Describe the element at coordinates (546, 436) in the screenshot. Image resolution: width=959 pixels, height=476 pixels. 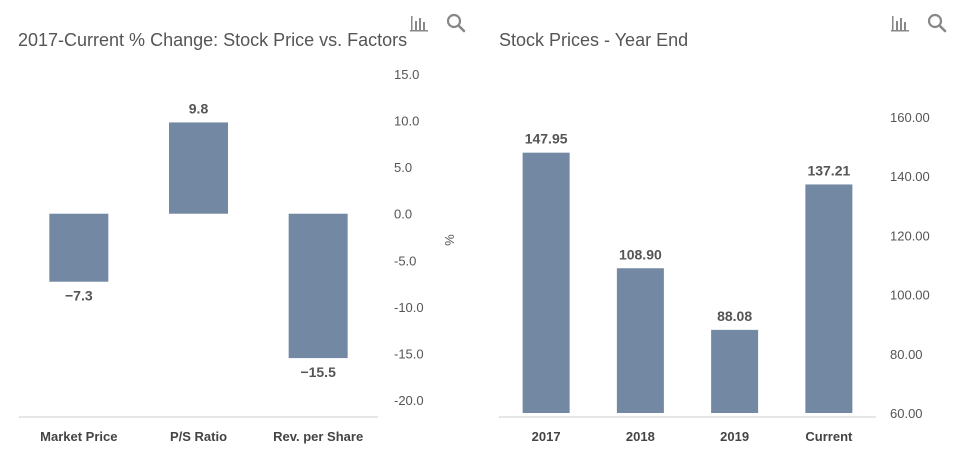
I see `category-label: 2017` at that location.